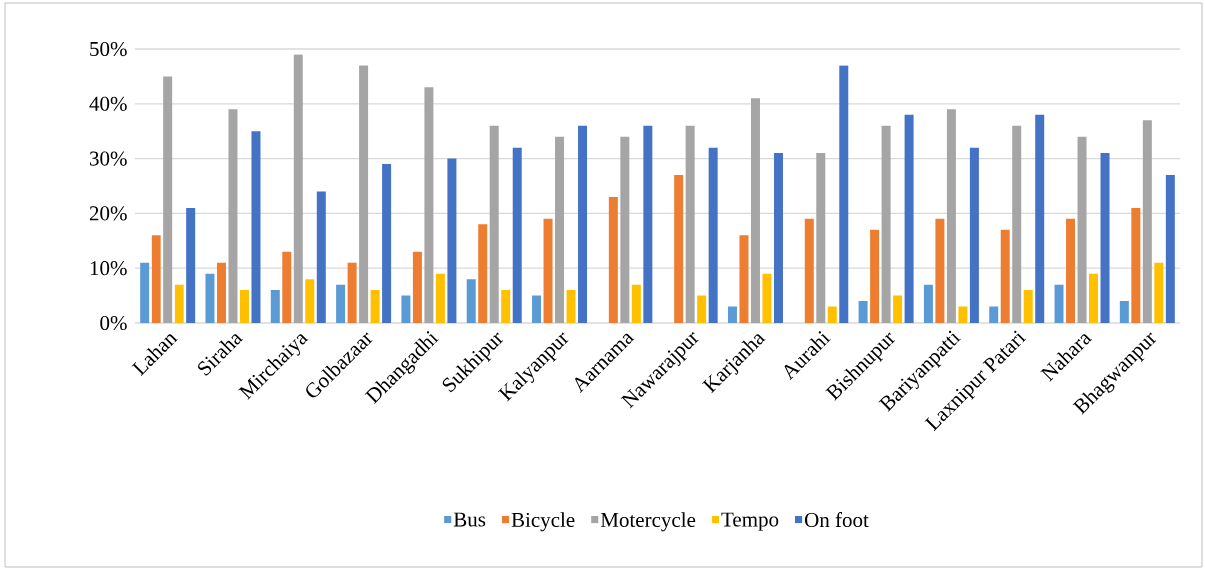 Image resolution: width=1205 pixels, height=570 pixels. Describe the element at coordinates (108, 103) in the screenshot. I see `y-tick-label: 40%` at that location.